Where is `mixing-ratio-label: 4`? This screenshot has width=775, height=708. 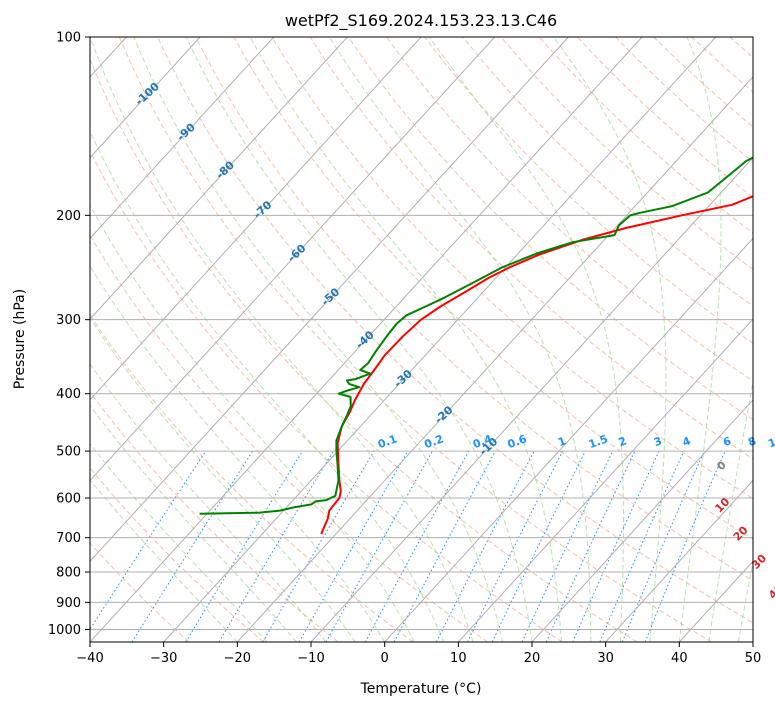
mixing-ratio-label: 4 is located at coordinates (687, 441).